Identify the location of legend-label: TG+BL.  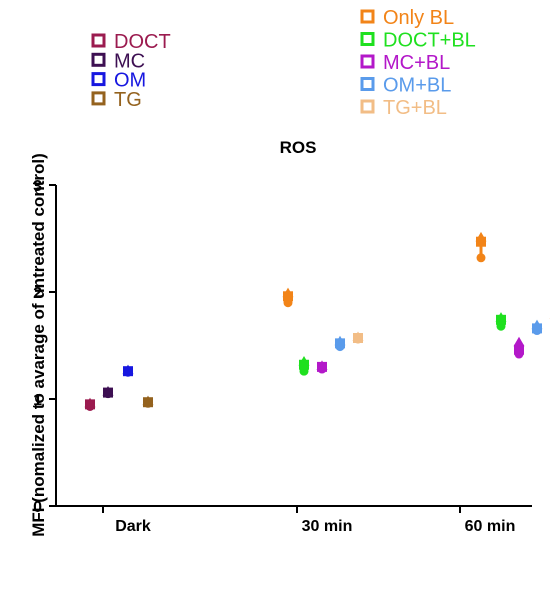
(415, 108).